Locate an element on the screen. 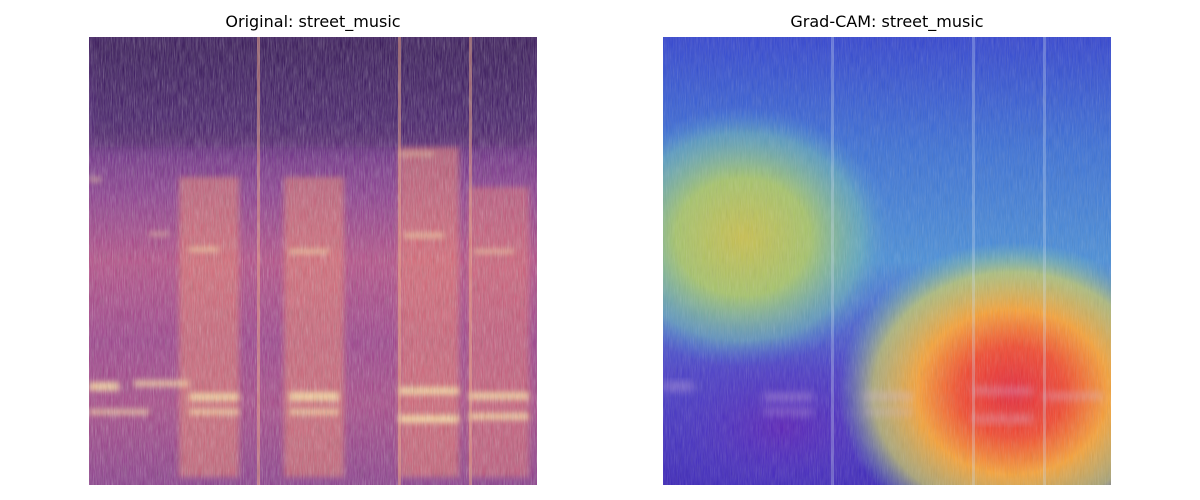 This screenshot has width=1200, height=500. grad-cam-panel-title: Grad-CAM: street_music is located at coordinates (887, 21).